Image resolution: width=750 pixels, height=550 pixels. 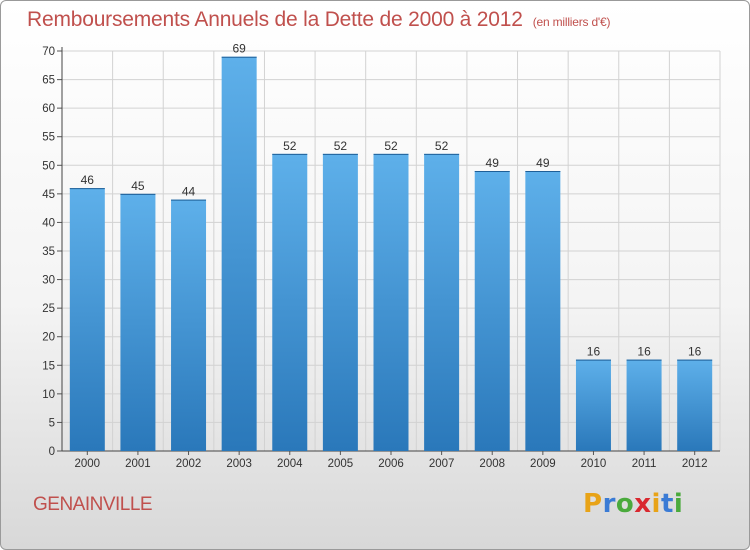 What do you see at coordinates (138, 322) in the screenshot?
I see `bar-2001` at bounding box center [138, 322].